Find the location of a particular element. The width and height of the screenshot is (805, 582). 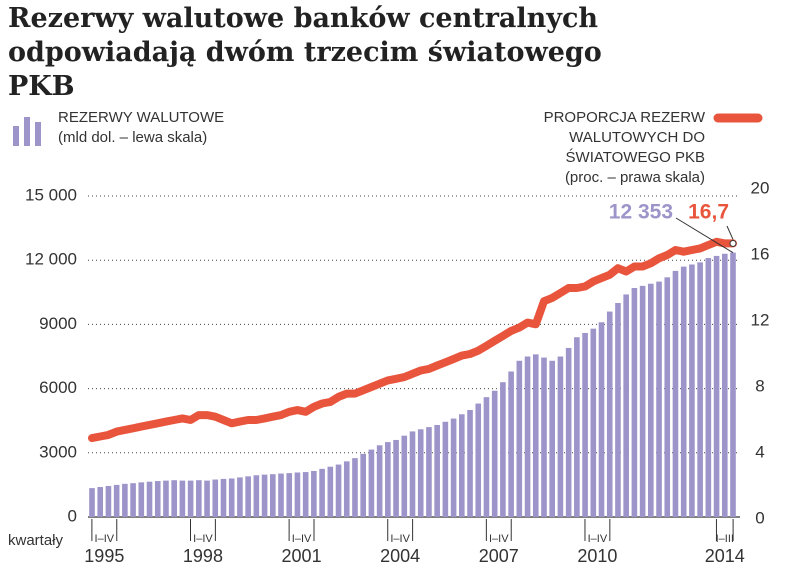

x-tick-label: 2007 is located at coordinates (499, 556).